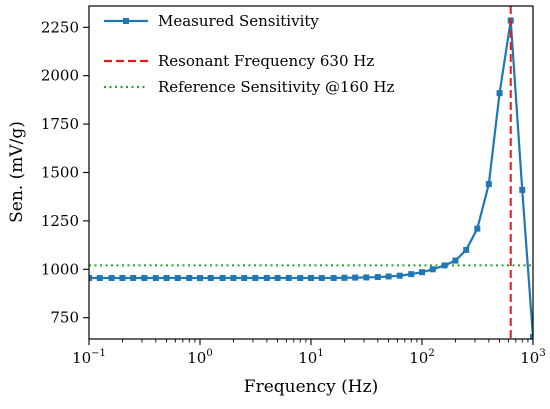  What do you see at coordinates (532, 357) in the screenshot?
I see `x-tick-label: 10³` at bounding box center [532, 357].